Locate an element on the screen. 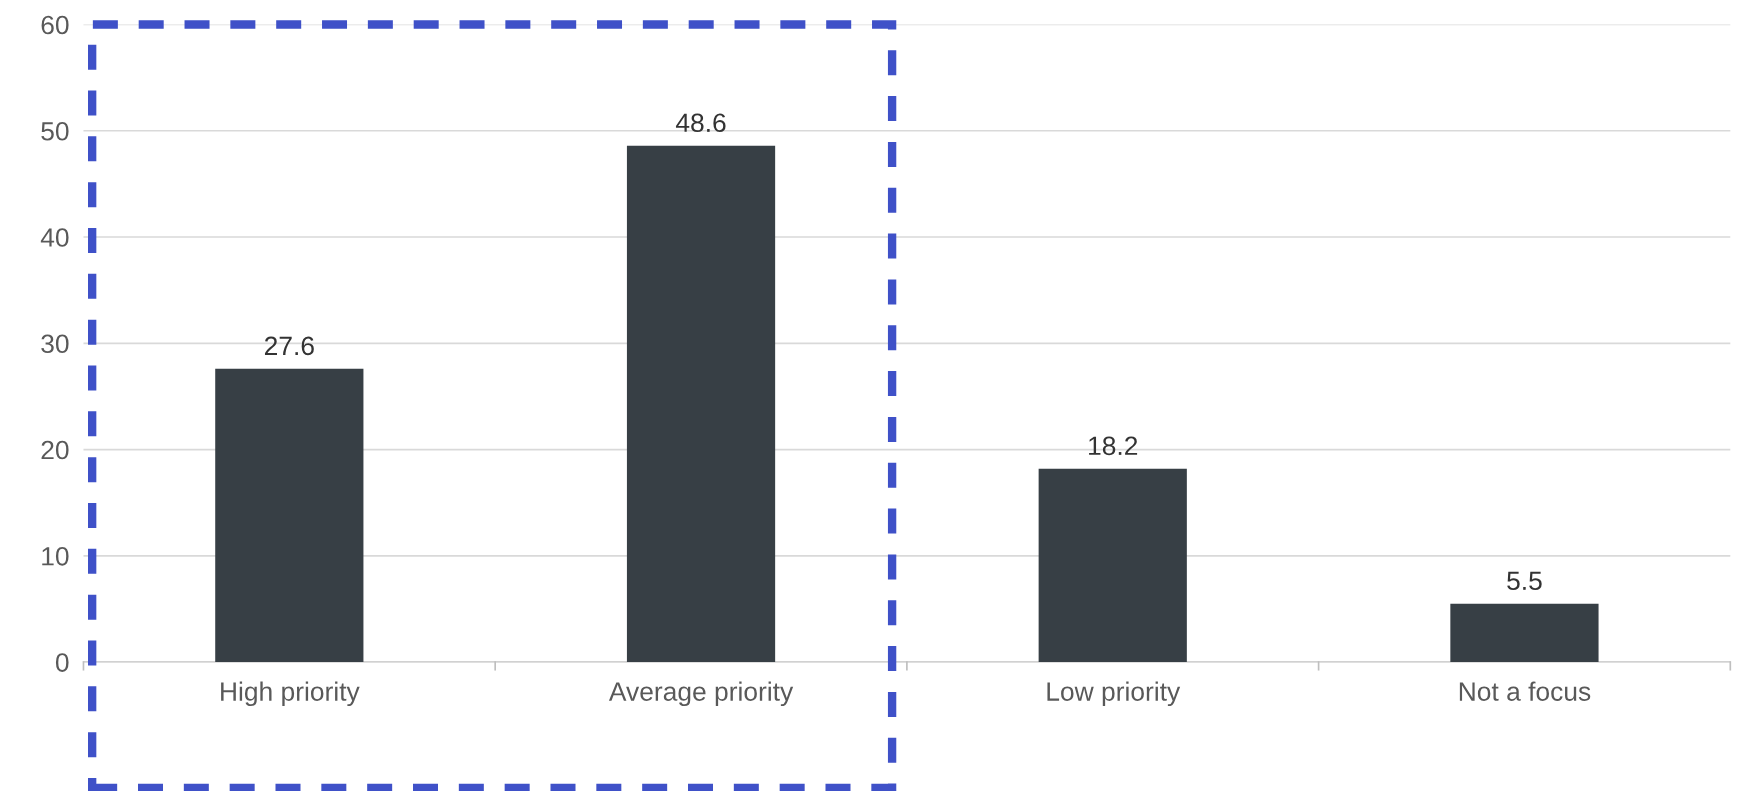 This screenshot has width=1739, height=791. data-label: 18.2 is located at coordinates (1113, 446).